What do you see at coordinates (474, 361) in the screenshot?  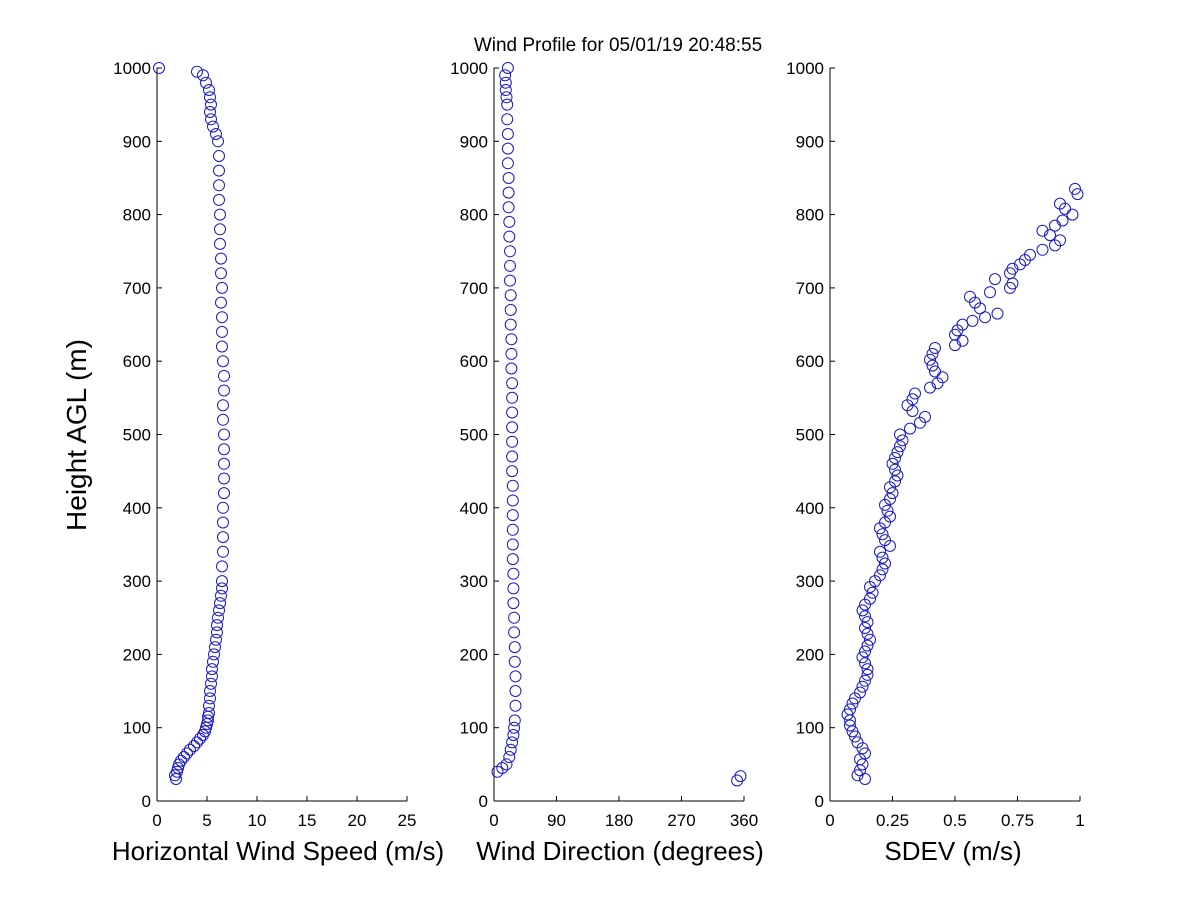 I see `wind-direction-y-tick-label: 600` at bounding box center [474, 361].